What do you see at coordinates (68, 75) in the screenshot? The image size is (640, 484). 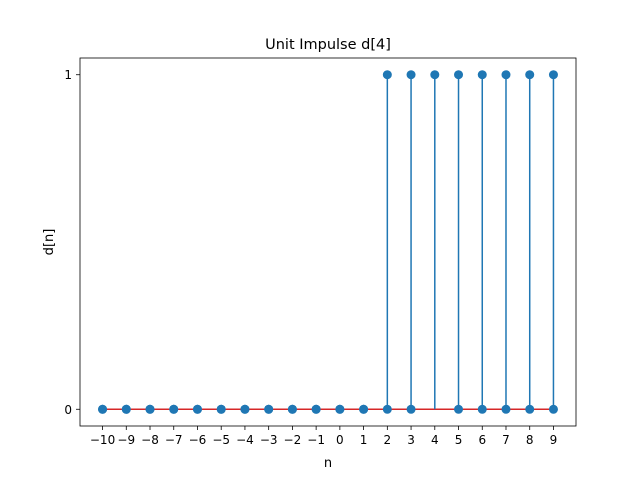 I see `y-tick-label: 1` at bounding box center [68, 75].